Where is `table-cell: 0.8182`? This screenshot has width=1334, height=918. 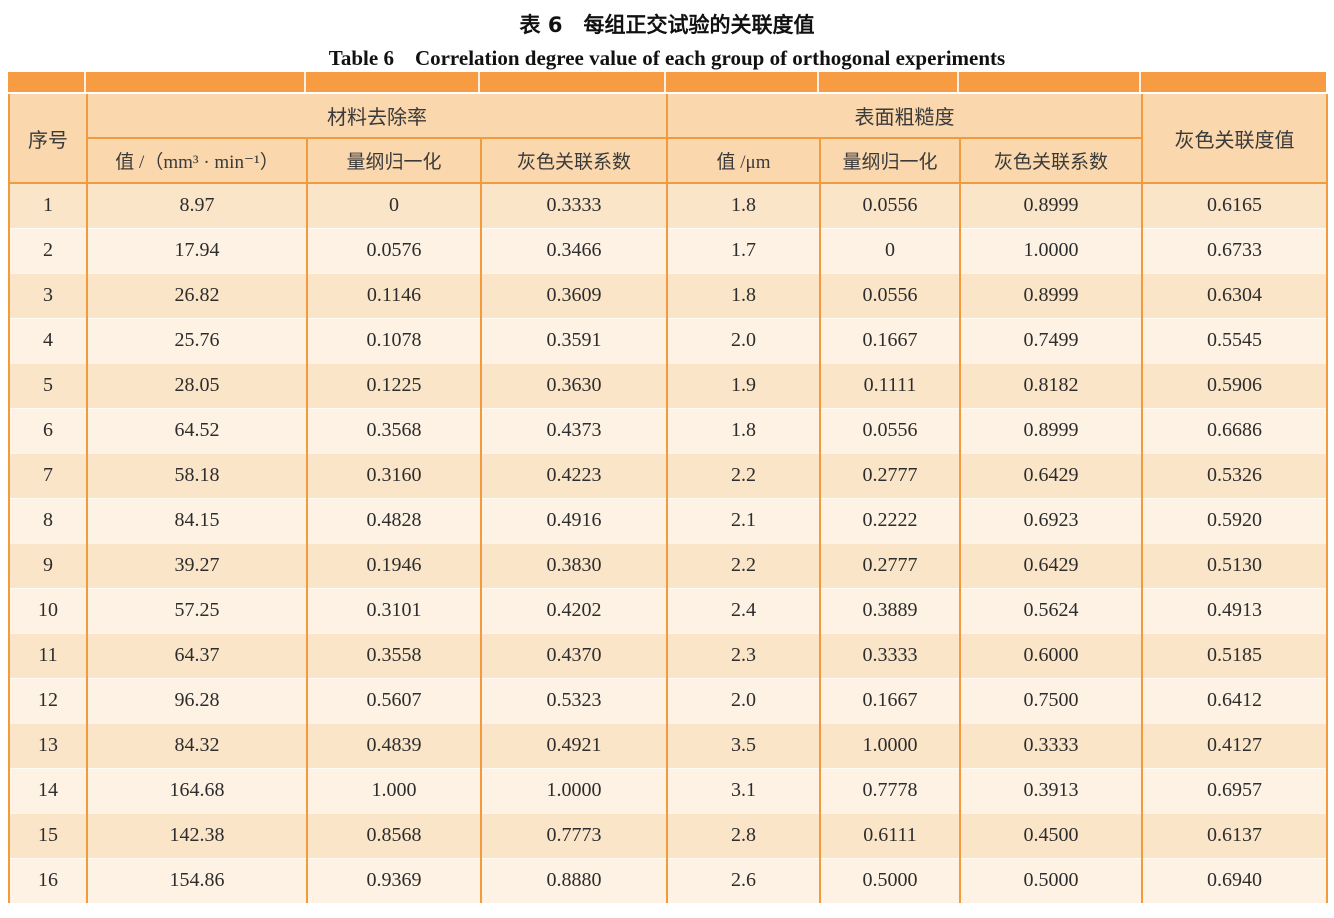
table-cell: 0.8182 is located at coordinates (1050, 385).